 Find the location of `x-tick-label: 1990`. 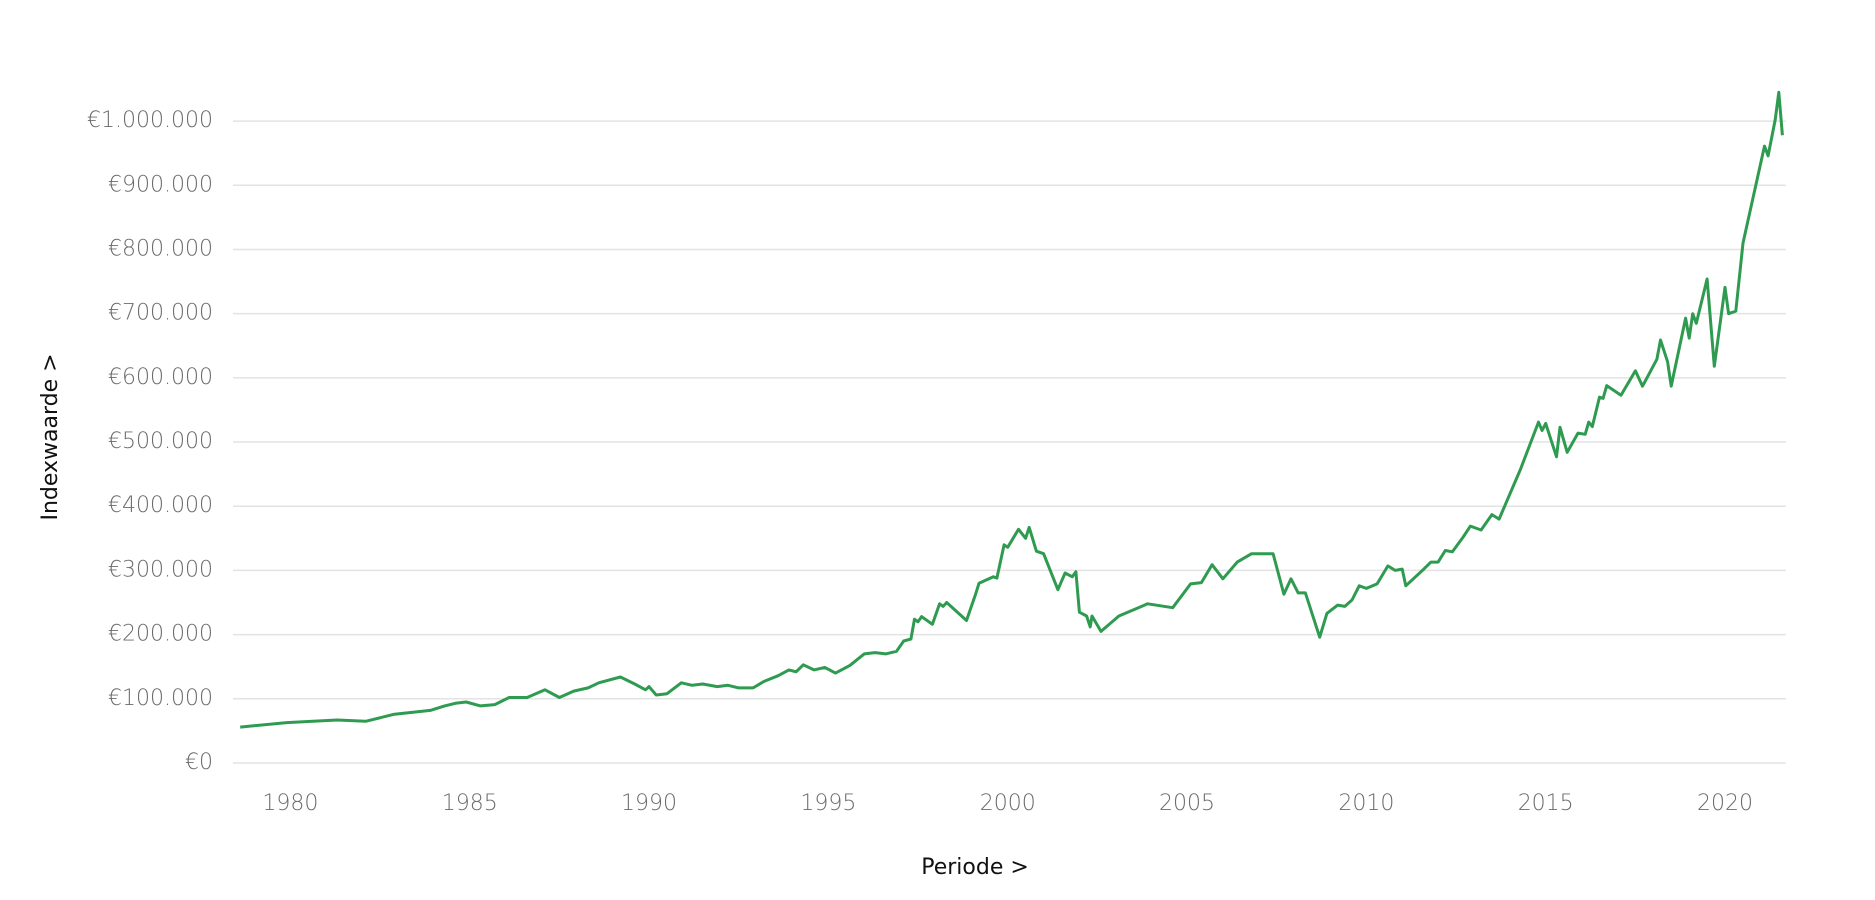

x-tick-label: 1990 is located at coordinates (649, 803).